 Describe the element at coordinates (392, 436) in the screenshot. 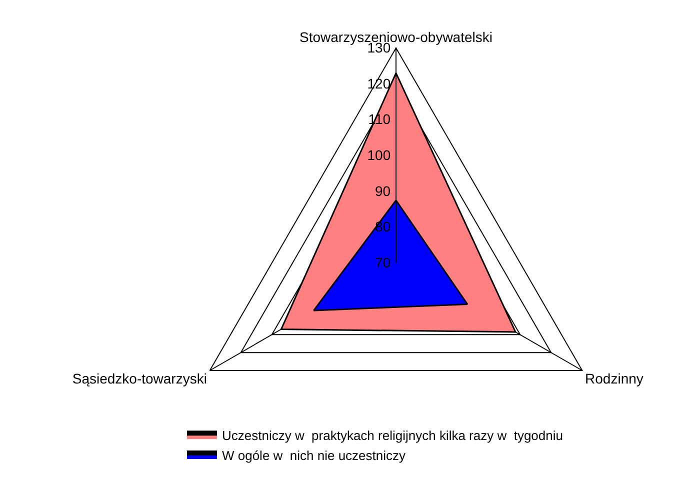

I see `legend-label: Uczestniczy w praktykach religijnych kilka razy w tygodniu` at that location.